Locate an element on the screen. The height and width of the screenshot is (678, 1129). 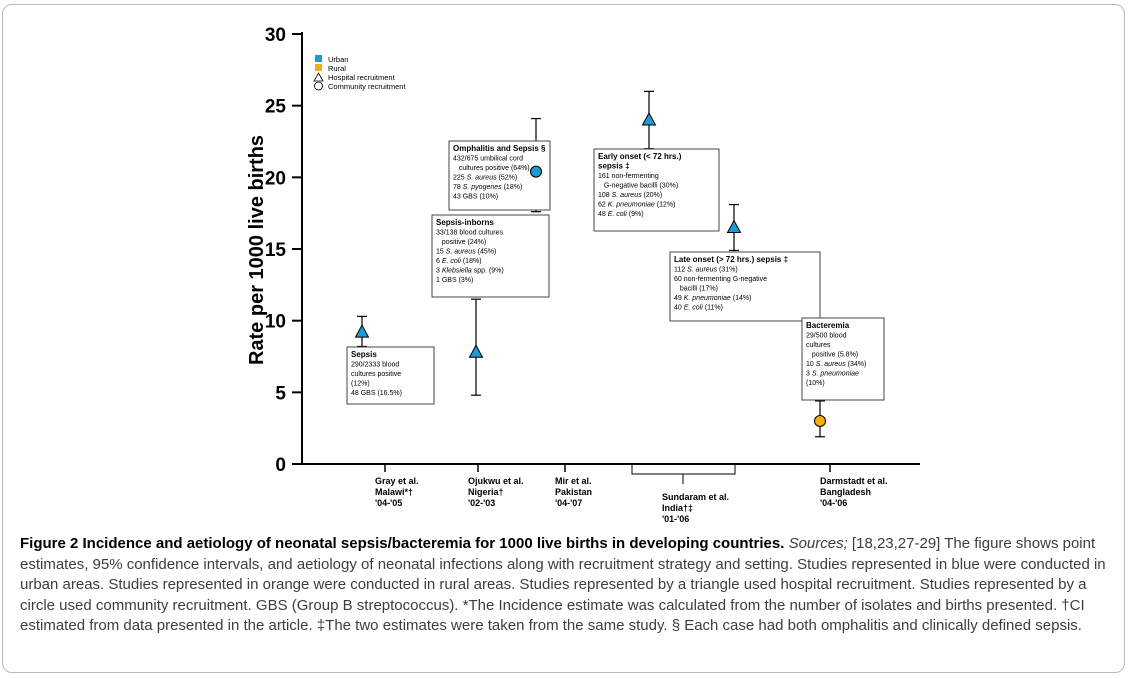
x-category-label: '04-'05 is located at coordinates (388, 503).